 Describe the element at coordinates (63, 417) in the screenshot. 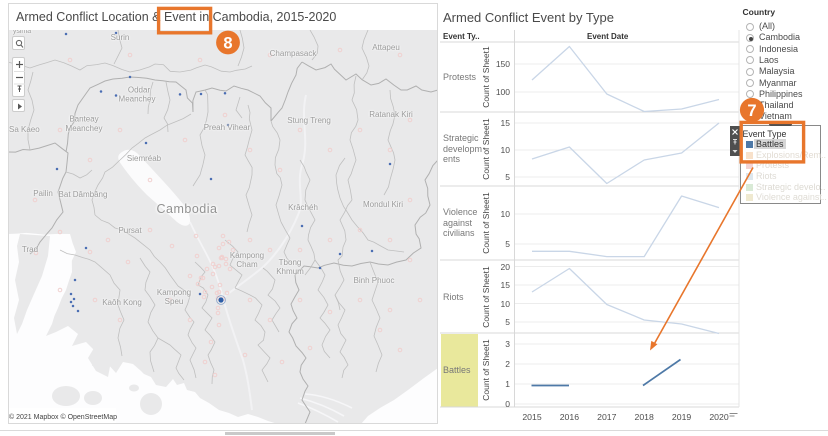

I see `svg-text: © 2021 Mapbox © OpenStreetMap` at that location.